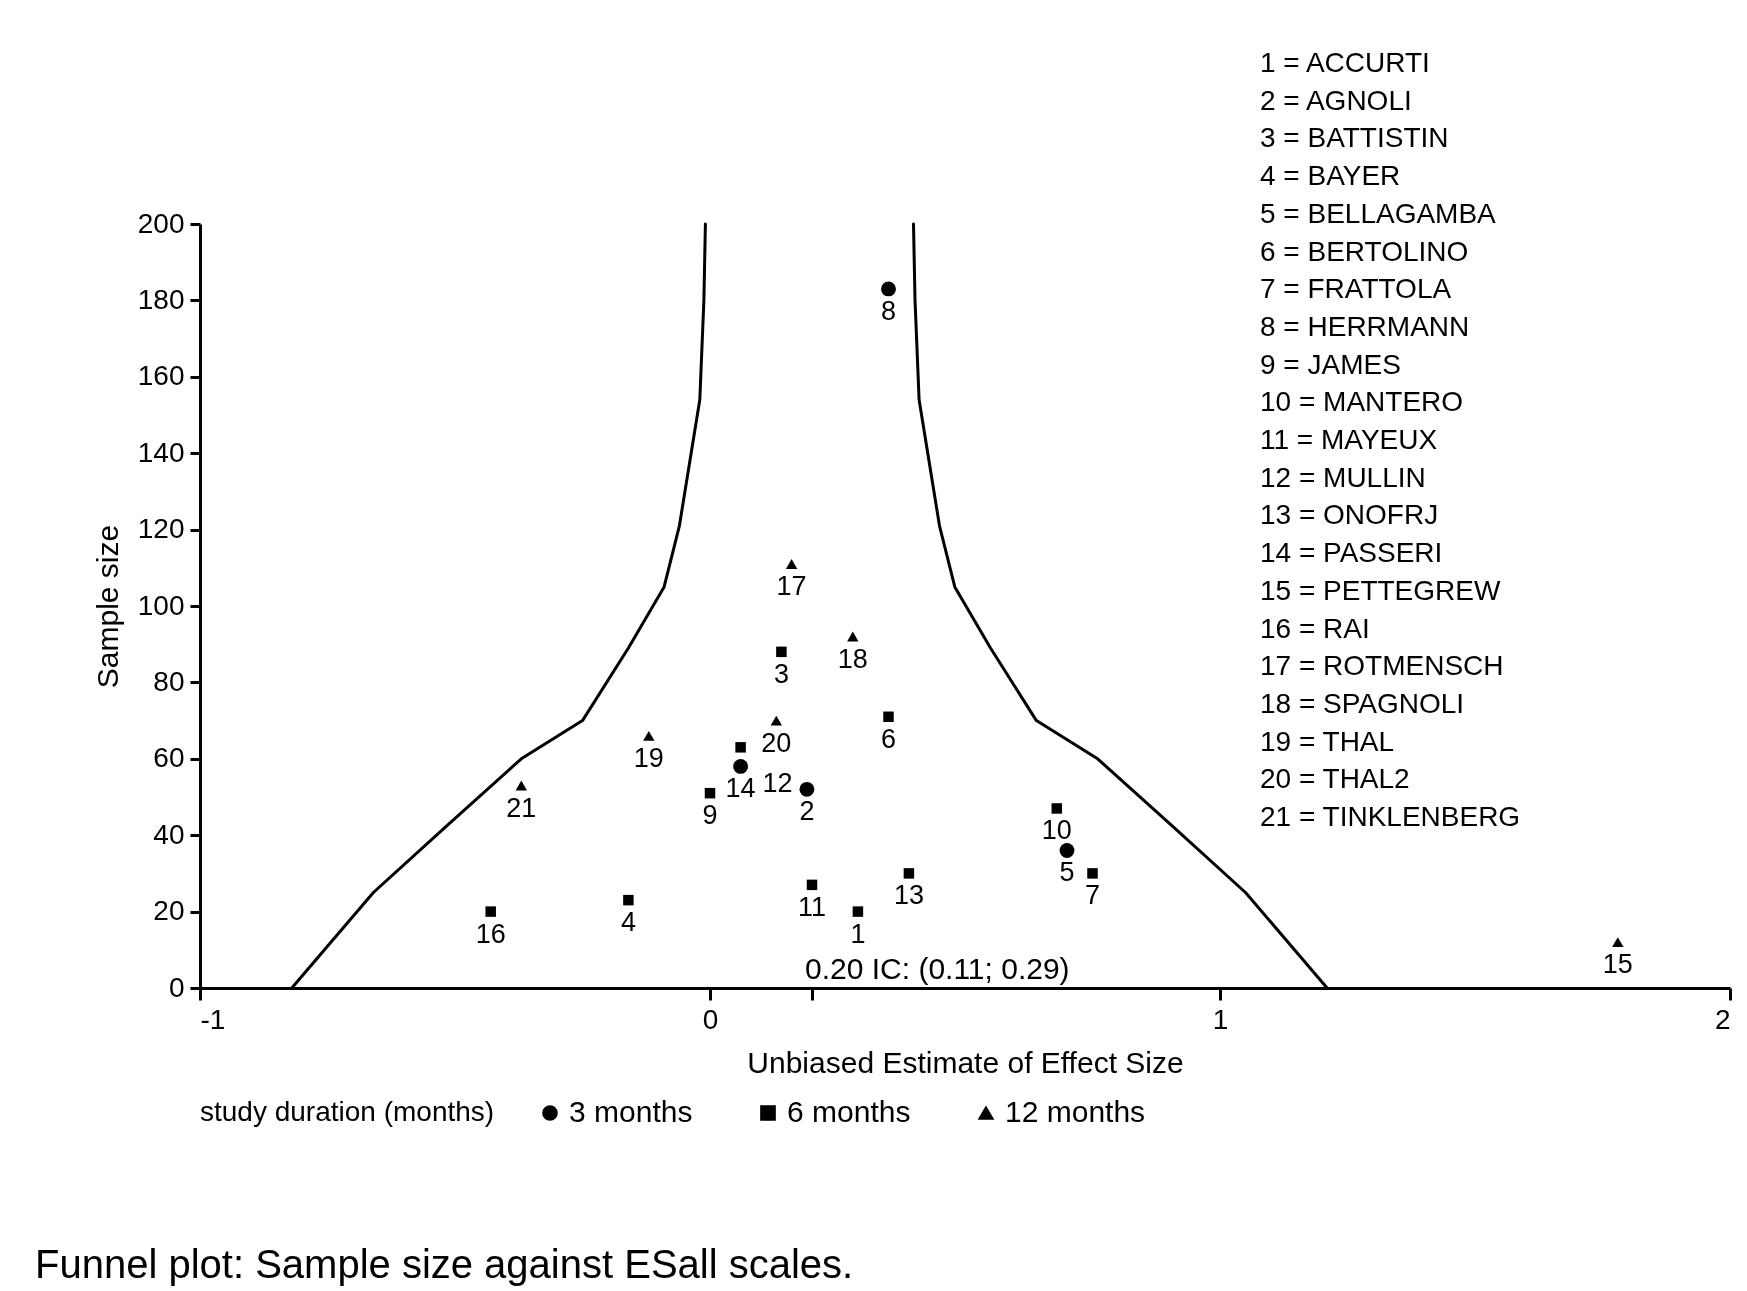 The height and width of the screenshot is (1291, 1747). What do you see at coordinates (908, 895) in the screenshot?
I see `annotation: 13` at bounding box center [908, 895].